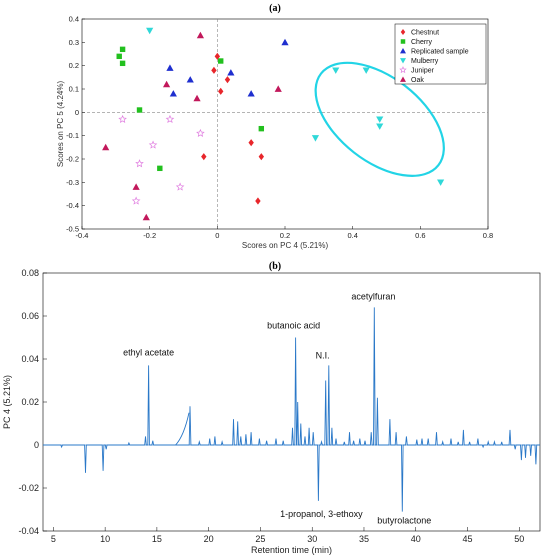 This screenshot has height=557, width=550. I want to click on x-tick-label: 45, so click(468, 539).